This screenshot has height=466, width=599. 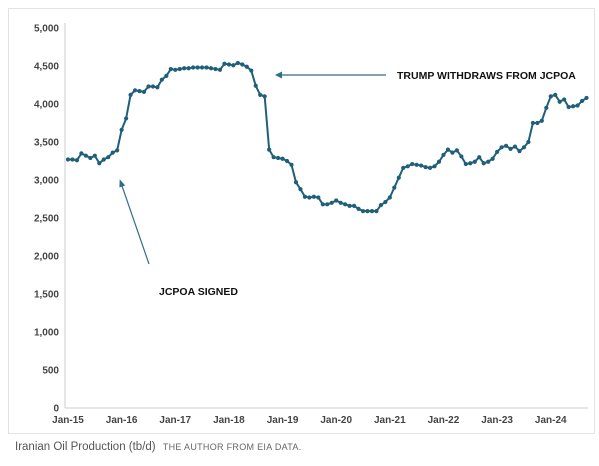 I want to click on trump-withdraws-annotation: TRUMP WITHDRAWS FROM JCPOA, so click(x=425, y=76).